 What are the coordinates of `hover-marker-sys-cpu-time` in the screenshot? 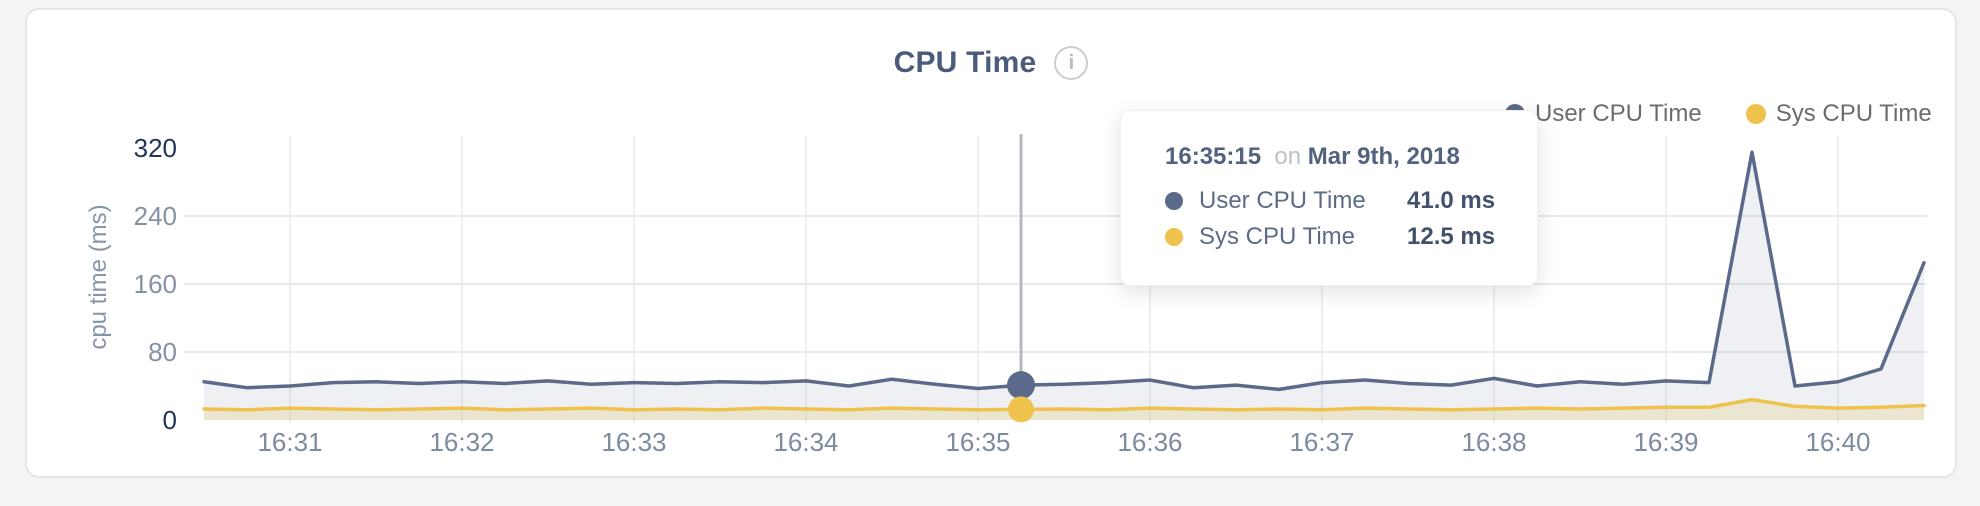 It's located at (1021, 409).